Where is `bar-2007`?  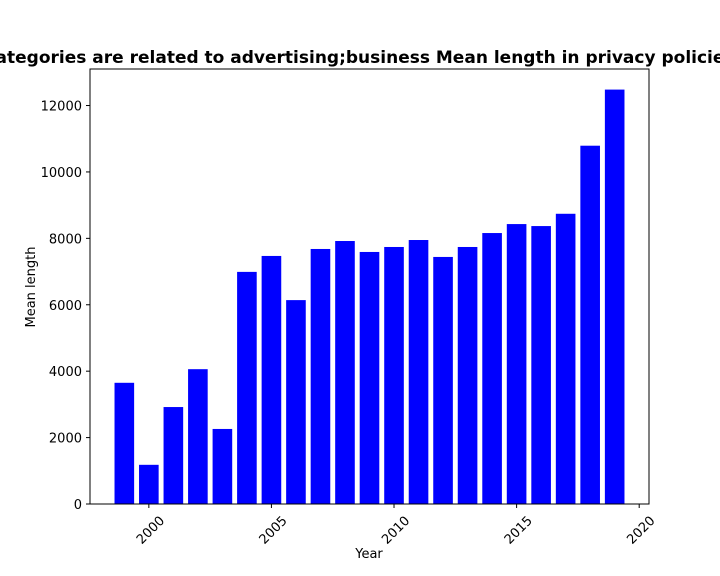 bar-2007 is located at coordinates (320, 376).